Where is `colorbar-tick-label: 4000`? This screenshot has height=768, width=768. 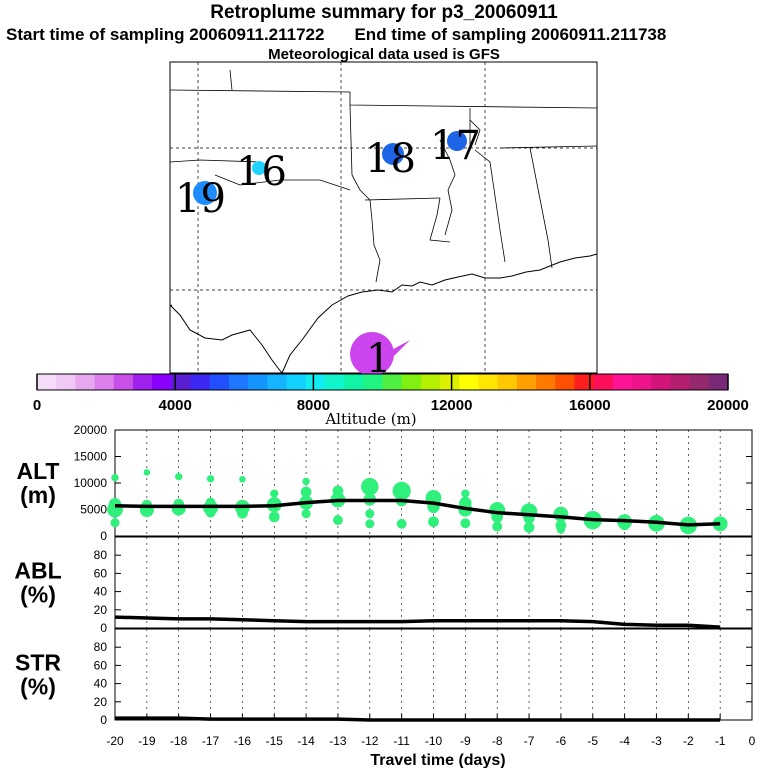
colorbar-tick-label: 4000 is located at coordinates (175, 405).